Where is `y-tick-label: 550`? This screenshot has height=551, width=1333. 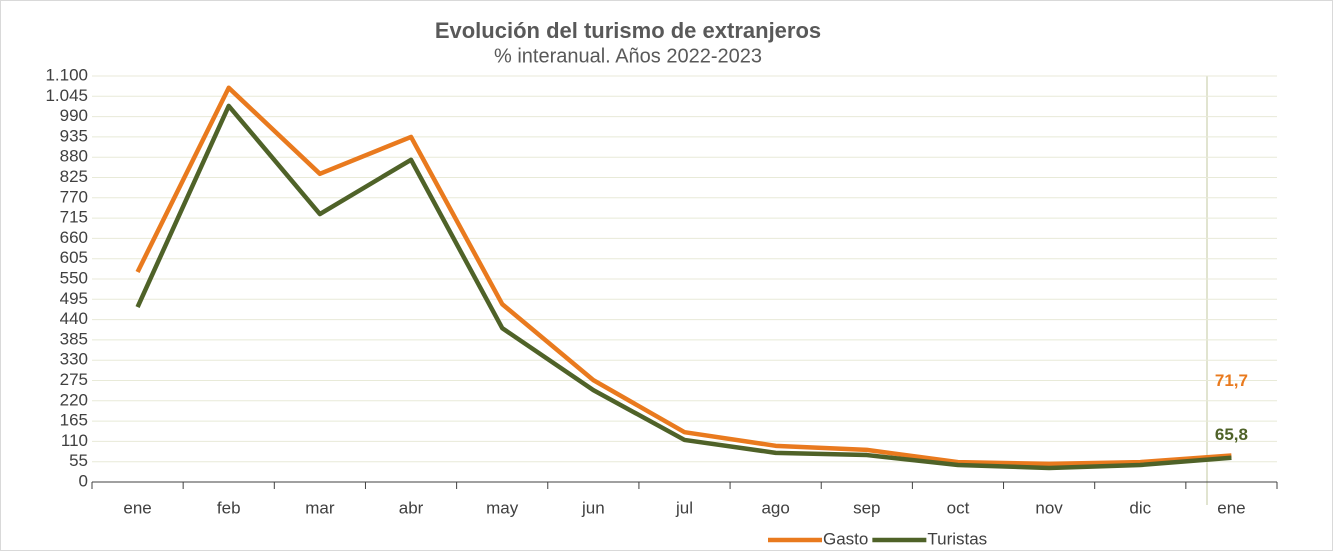 y-tick-label: 550 is located at coordinates (74, 277).